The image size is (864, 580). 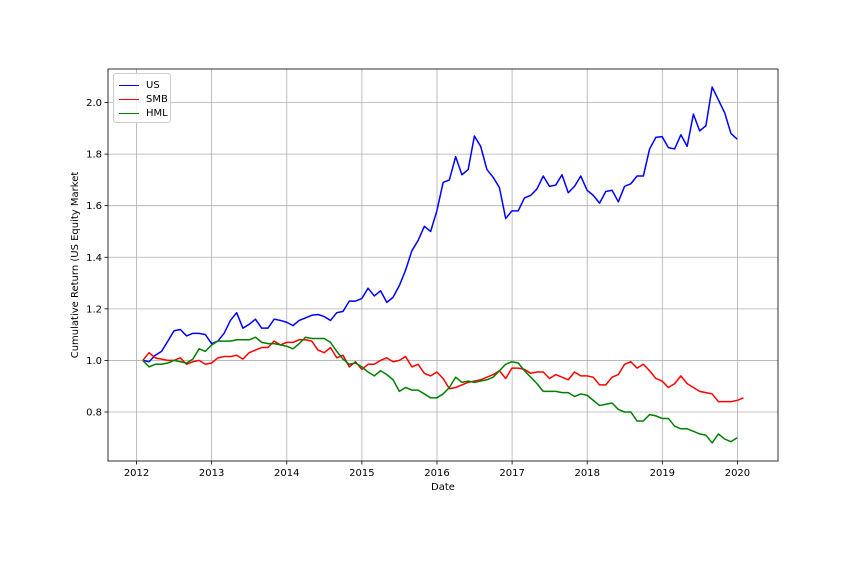 I want to click on x-tick-label: 2014, so click(x=286, y=473).